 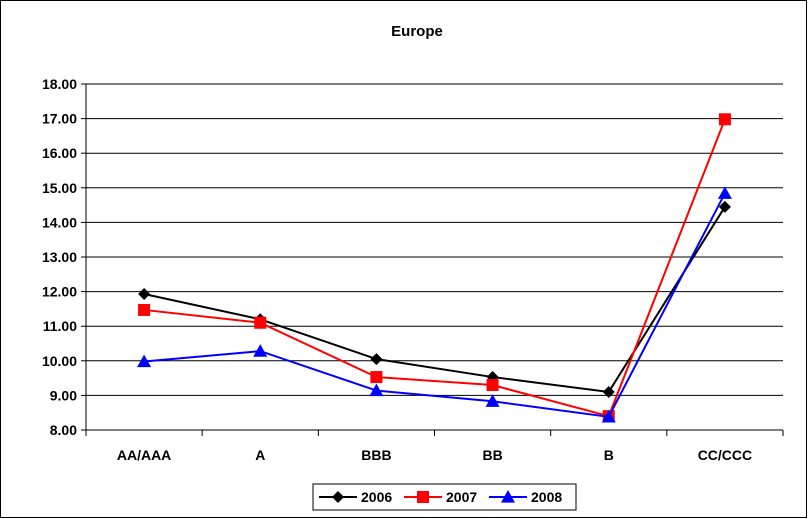 I want to click on legend-item-2008: 2008, so click(x=525, y=497).